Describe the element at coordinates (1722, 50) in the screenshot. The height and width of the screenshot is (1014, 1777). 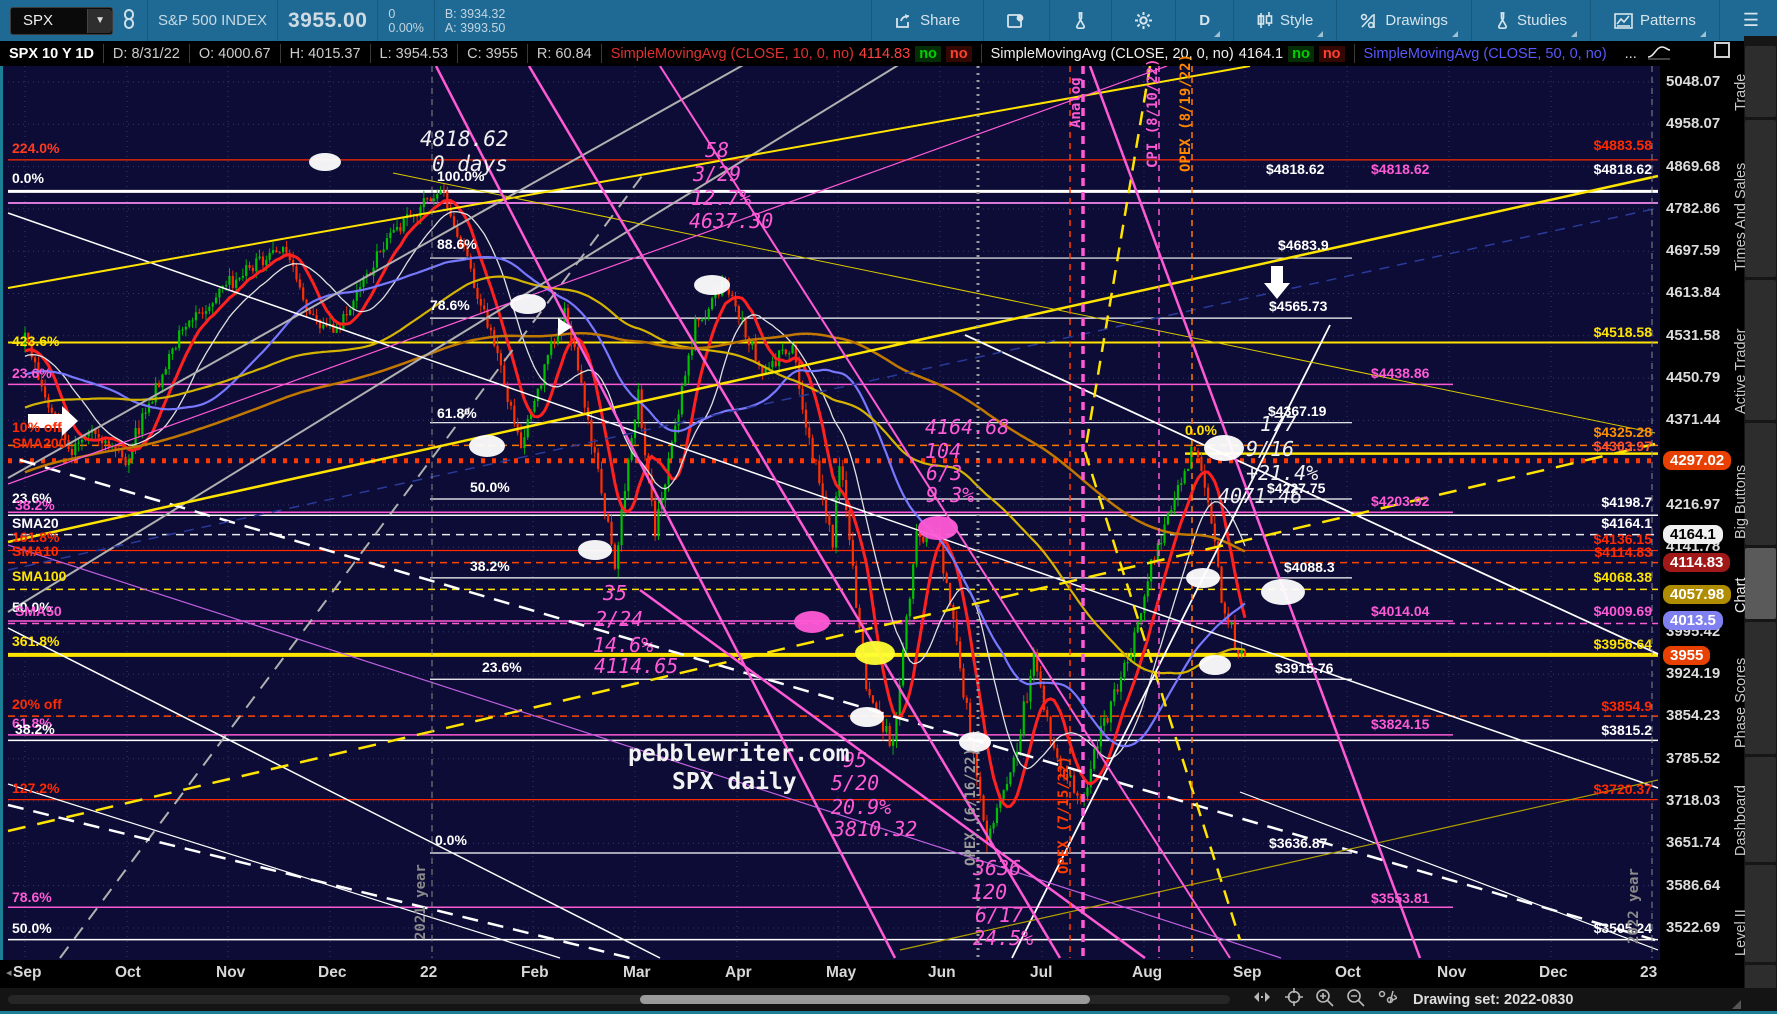
I see `maximize-icon` at that location.